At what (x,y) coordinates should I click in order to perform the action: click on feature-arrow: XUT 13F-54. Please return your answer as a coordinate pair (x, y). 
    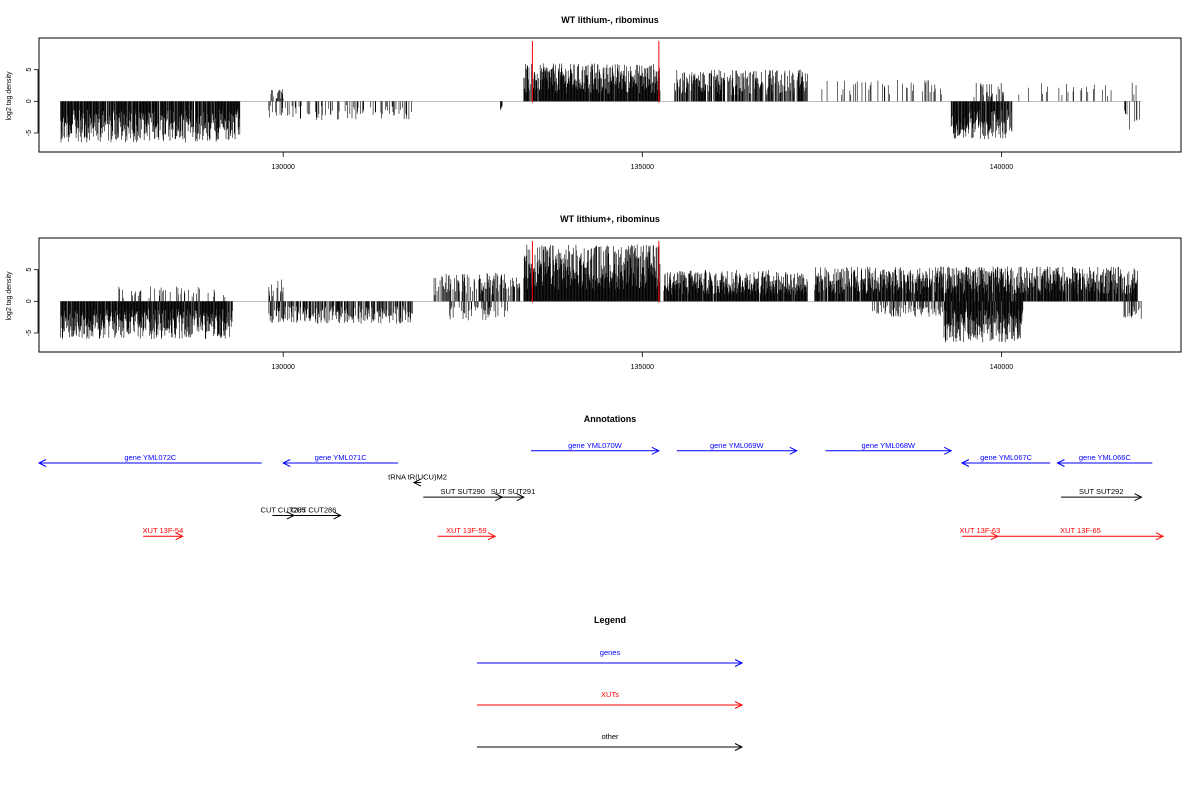
    Looking at the image, I should click on (163, 533).